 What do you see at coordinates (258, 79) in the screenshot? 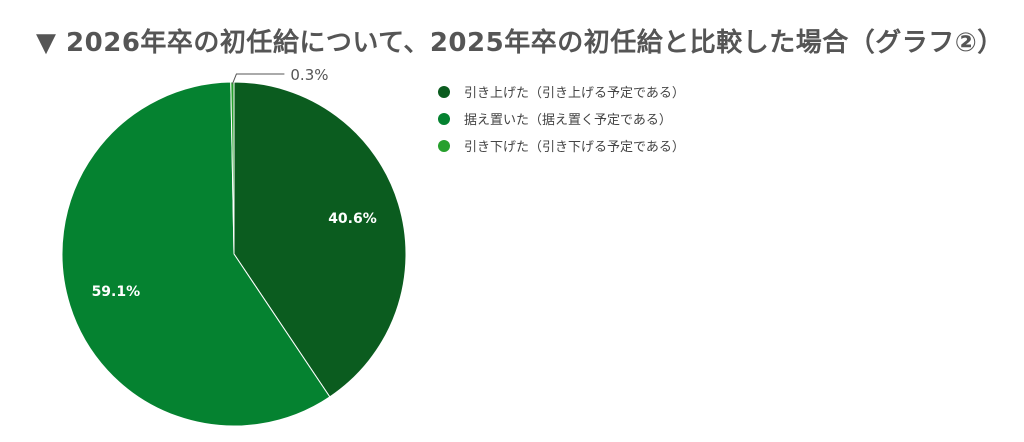
I see `pie-leader-line-lowered` at bounding box center [258, 79].